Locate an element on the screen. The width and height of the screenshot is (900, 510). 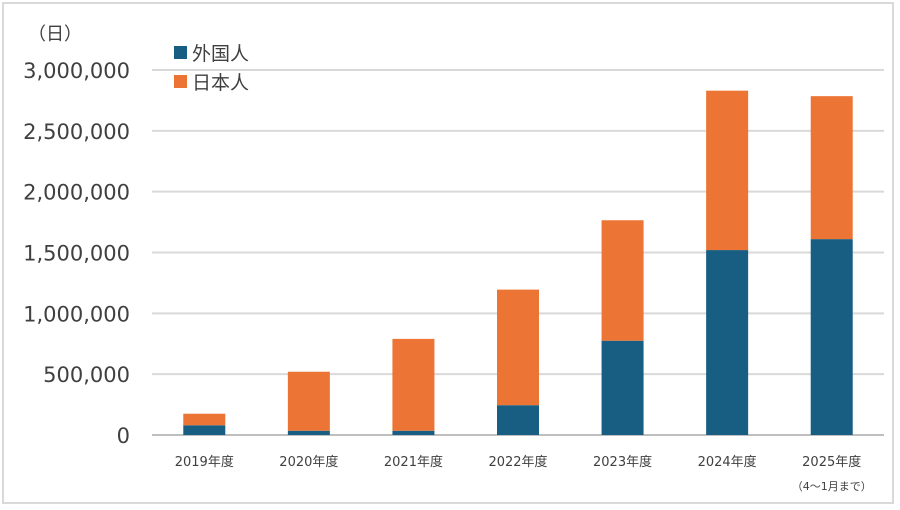
x-tick-label-4: 2023年度 is located at coordinates (622, 462).